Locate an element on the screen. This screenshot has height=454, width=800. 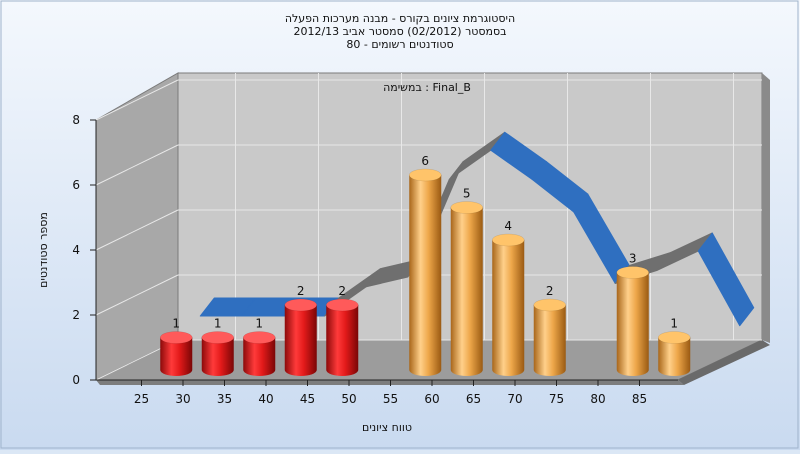
floor-right-edge is located at coordinates (724, 362).